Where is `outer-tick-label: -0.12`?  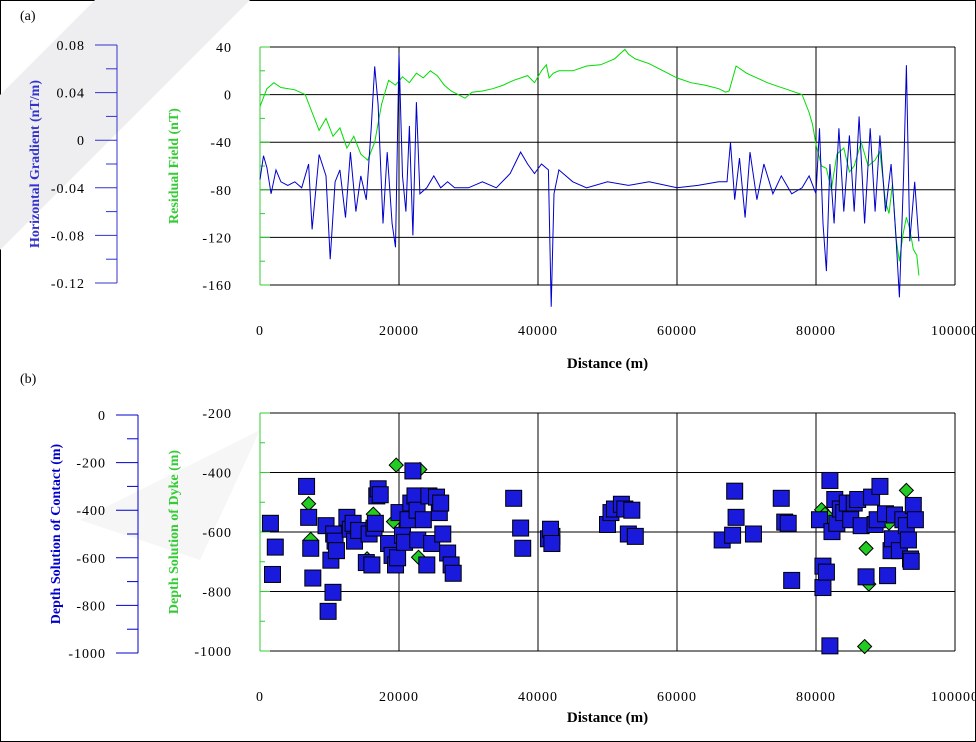
outer-tick-label: -0.12 is located at coordinates (68, 284).